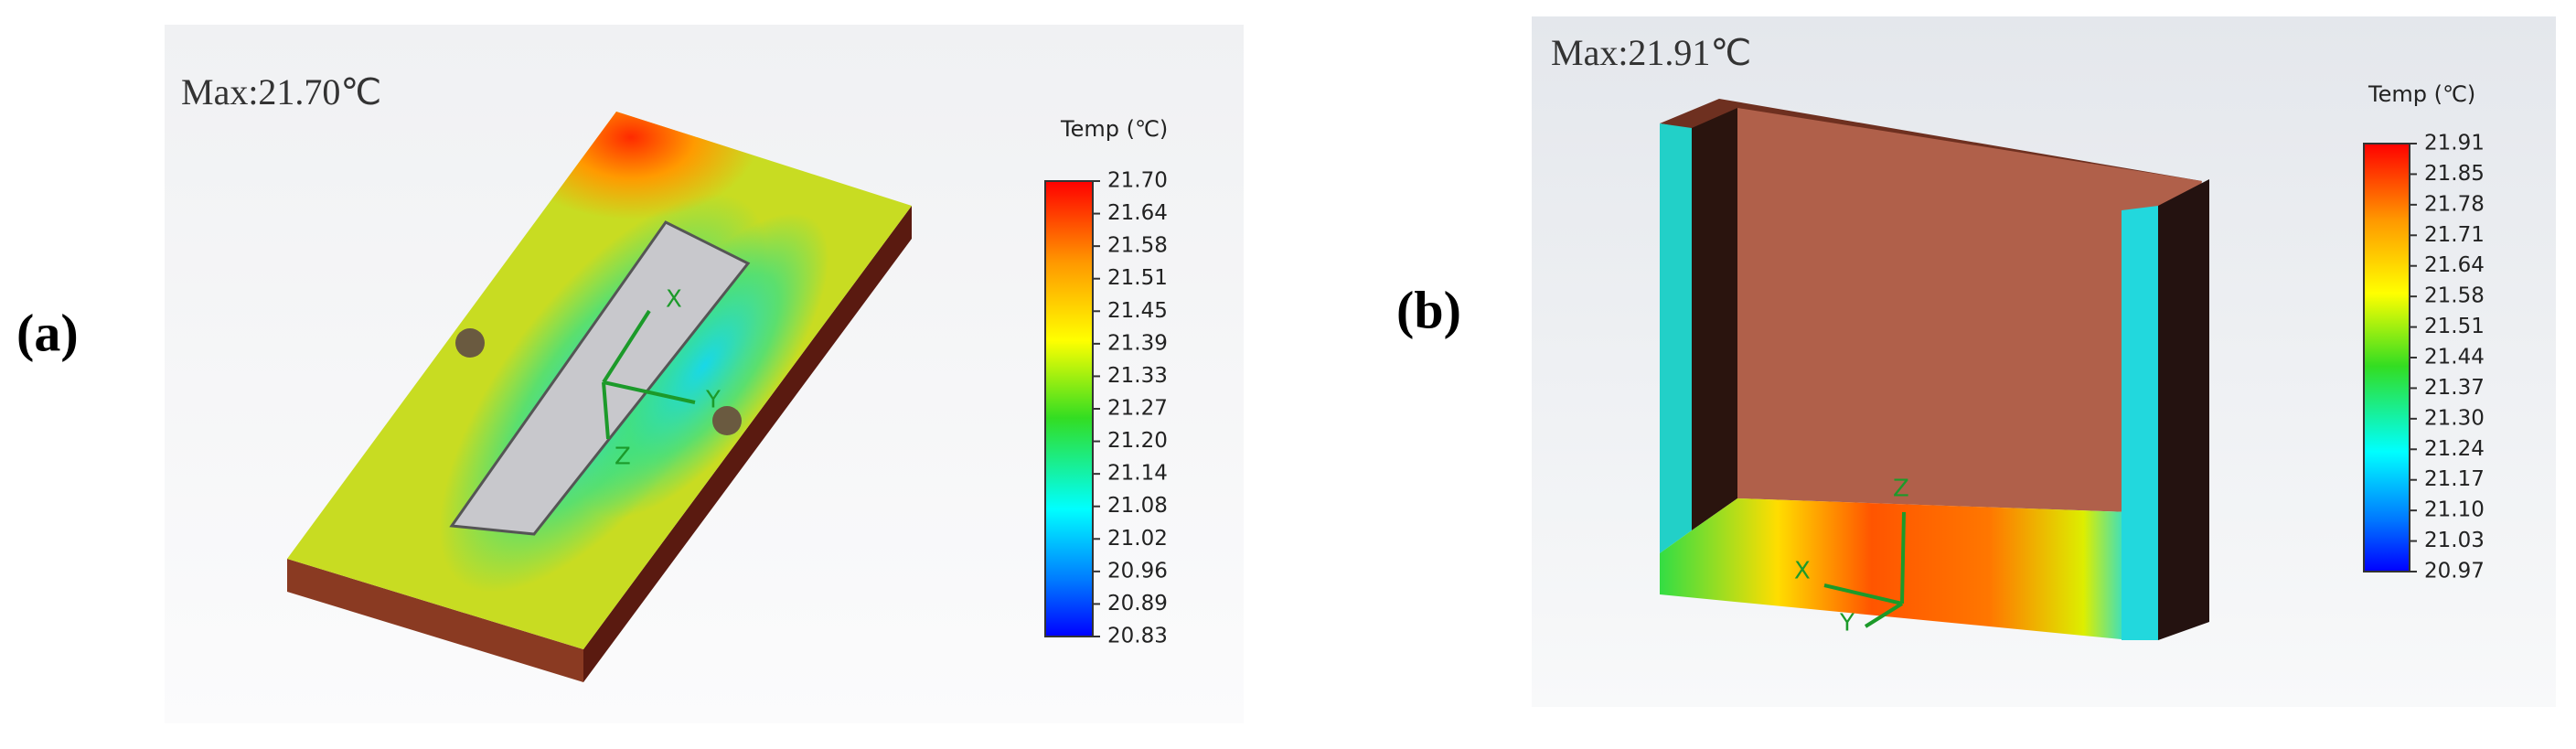 The image size is (2576, 749). What do you see at coordinates (2454, 510) in the screenshot?
I see `colorbar-label: 21.10` at bounding box center [2454, 510].